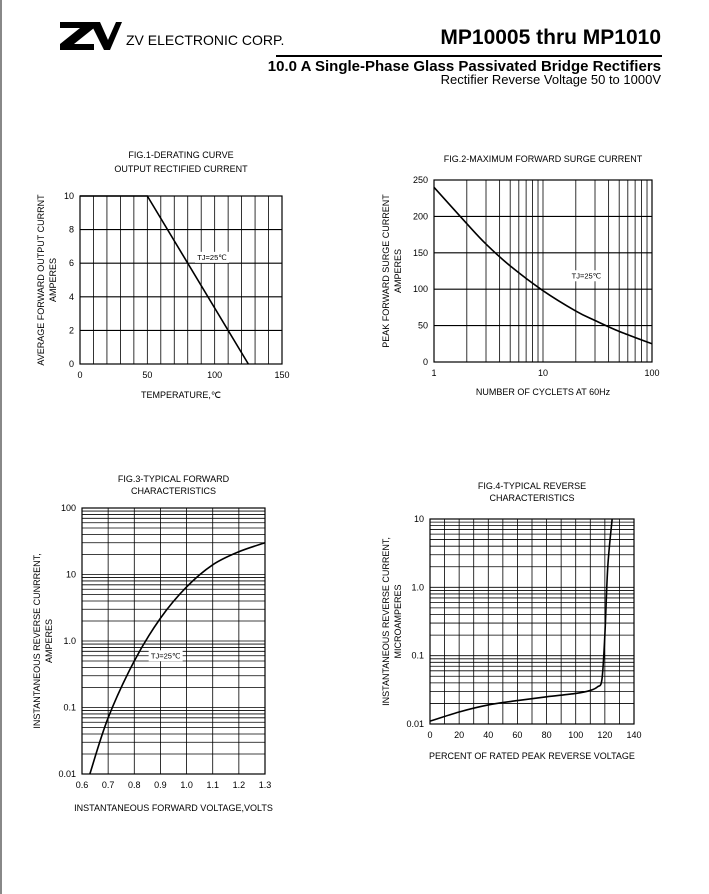 The height and width of the screenshot is (894, 709). I want to click on fig4-xtick-label: 0, so click(429, 735).